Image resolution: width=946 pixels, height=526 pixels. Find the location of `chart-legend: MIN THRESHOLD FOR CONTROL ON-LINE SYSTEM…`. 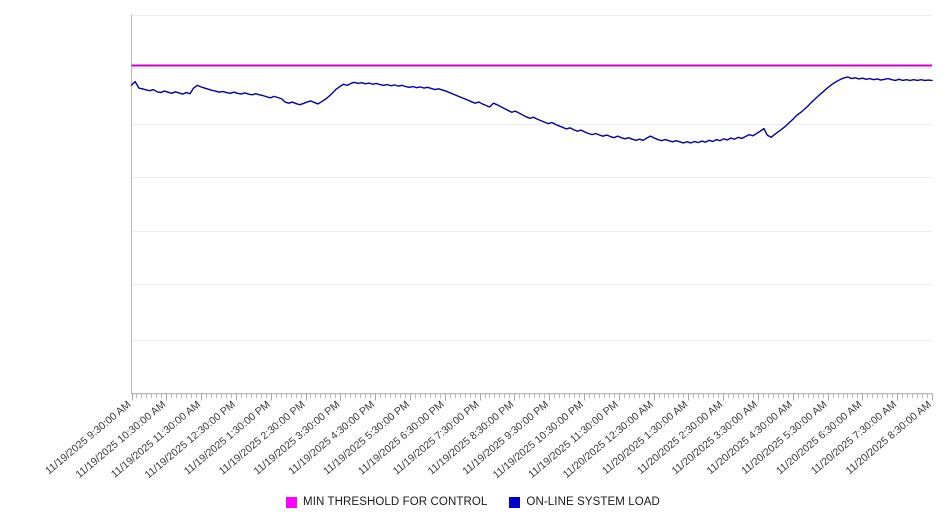

chart-legend: MIN THRESHOLD FOR CONTROL ON-LINE SYSTEM… is located at coordinates (473, 502).